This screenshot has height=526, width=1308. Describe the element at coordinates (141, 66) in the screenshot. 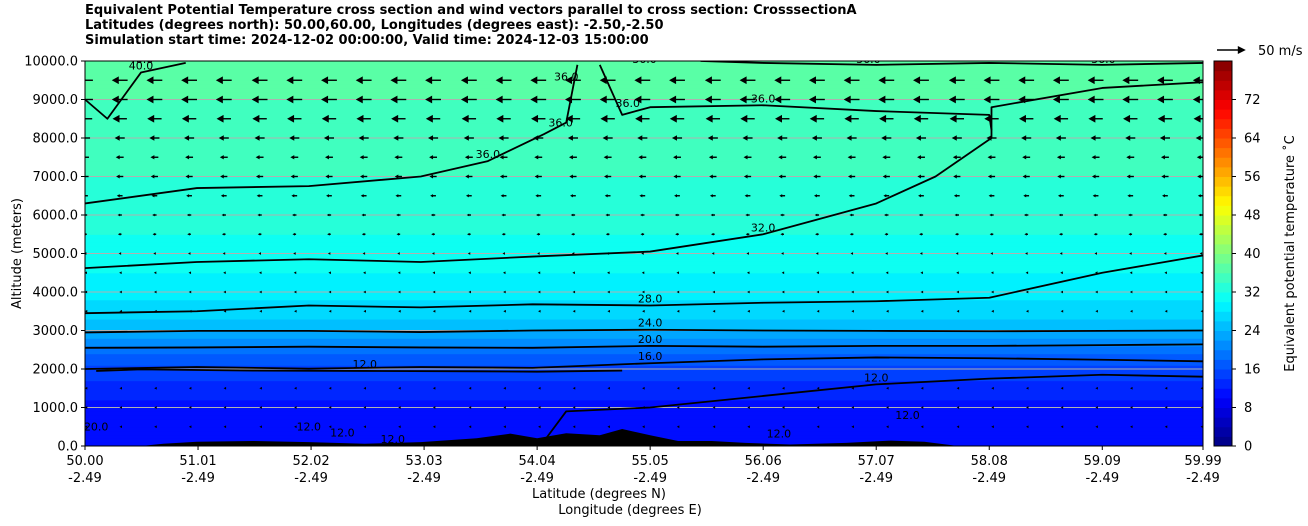

I see `contour-label: 40.0` at that location.